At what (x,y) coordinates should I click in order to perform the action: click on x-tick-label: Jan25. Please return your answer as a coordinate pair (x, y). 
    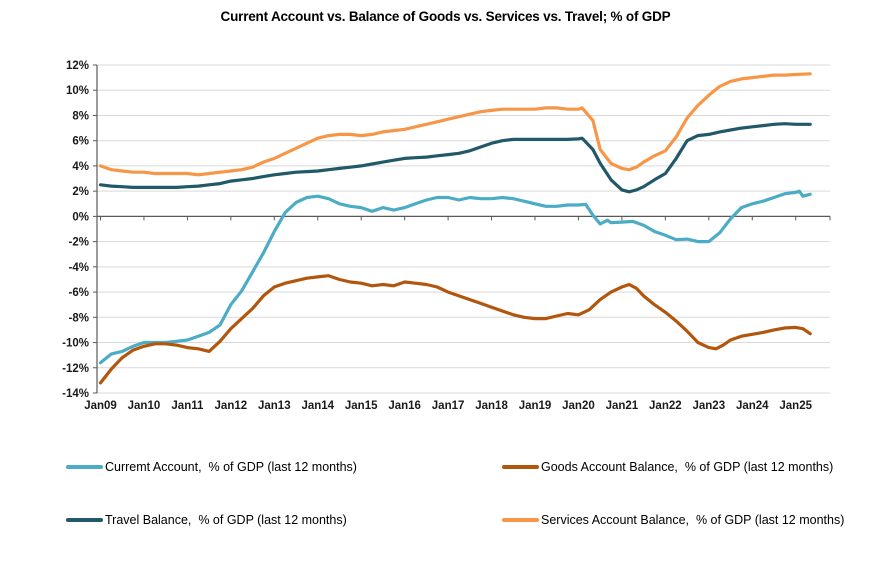
    Looking at the image, I should click on (795, 406).